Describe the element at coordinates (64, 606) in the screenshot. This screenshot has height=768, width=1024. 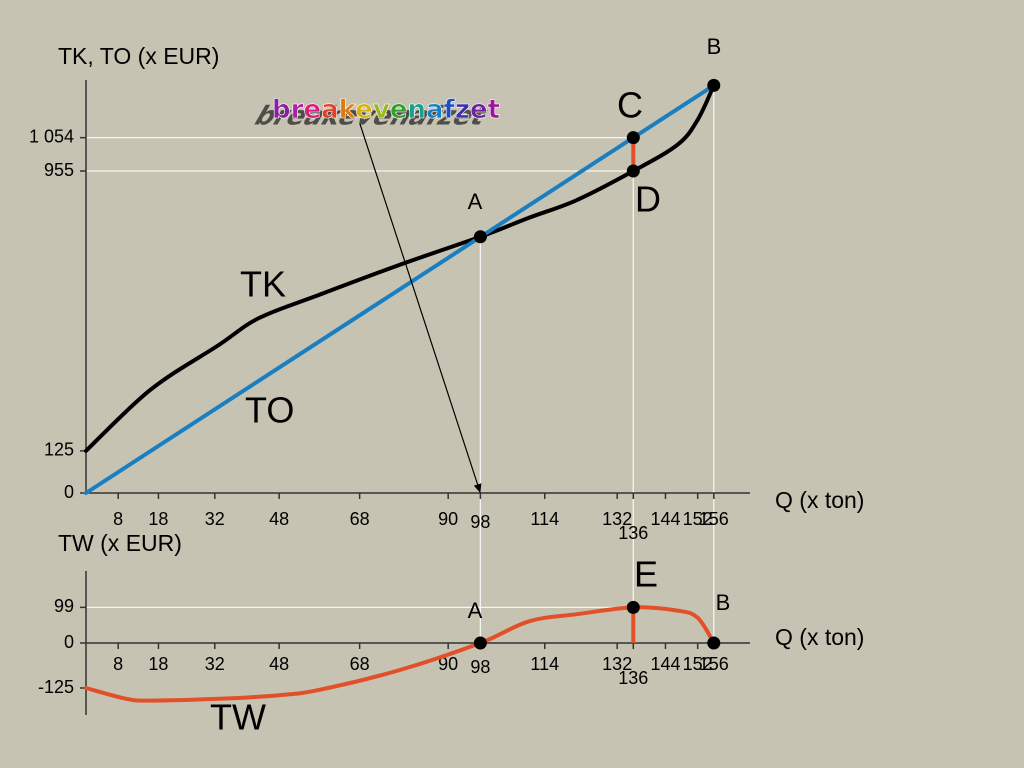
I see `y-tick-label: 99` at that location.